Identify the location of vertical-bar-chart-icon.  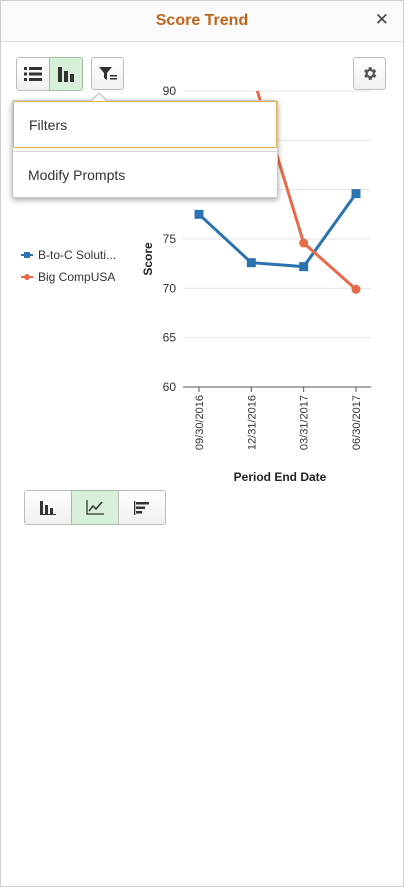
(48, 507).